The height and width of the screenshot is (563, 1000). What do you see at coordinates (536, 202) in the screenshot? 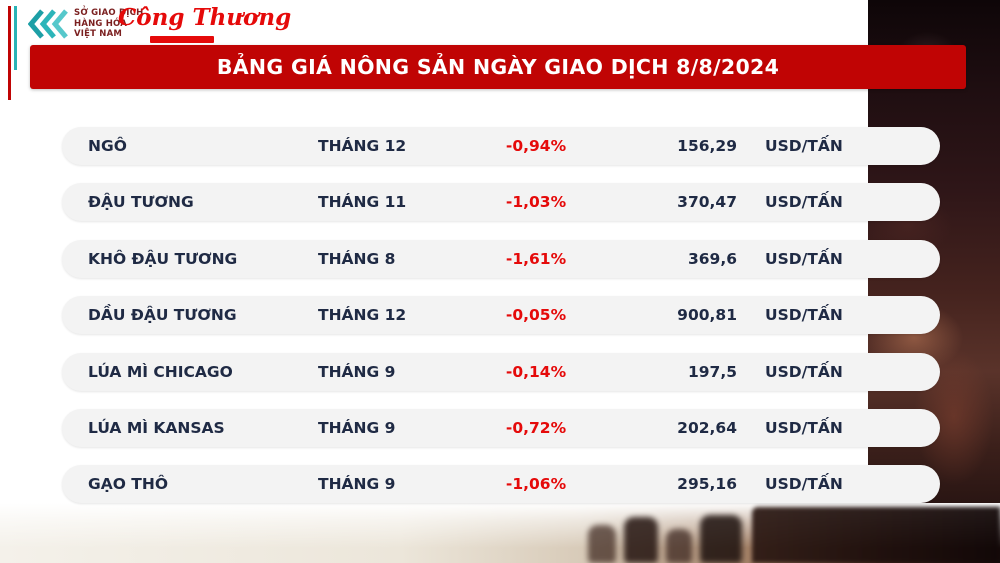
I see `change-percent: -1,03%` at bounding box center [536, 202].